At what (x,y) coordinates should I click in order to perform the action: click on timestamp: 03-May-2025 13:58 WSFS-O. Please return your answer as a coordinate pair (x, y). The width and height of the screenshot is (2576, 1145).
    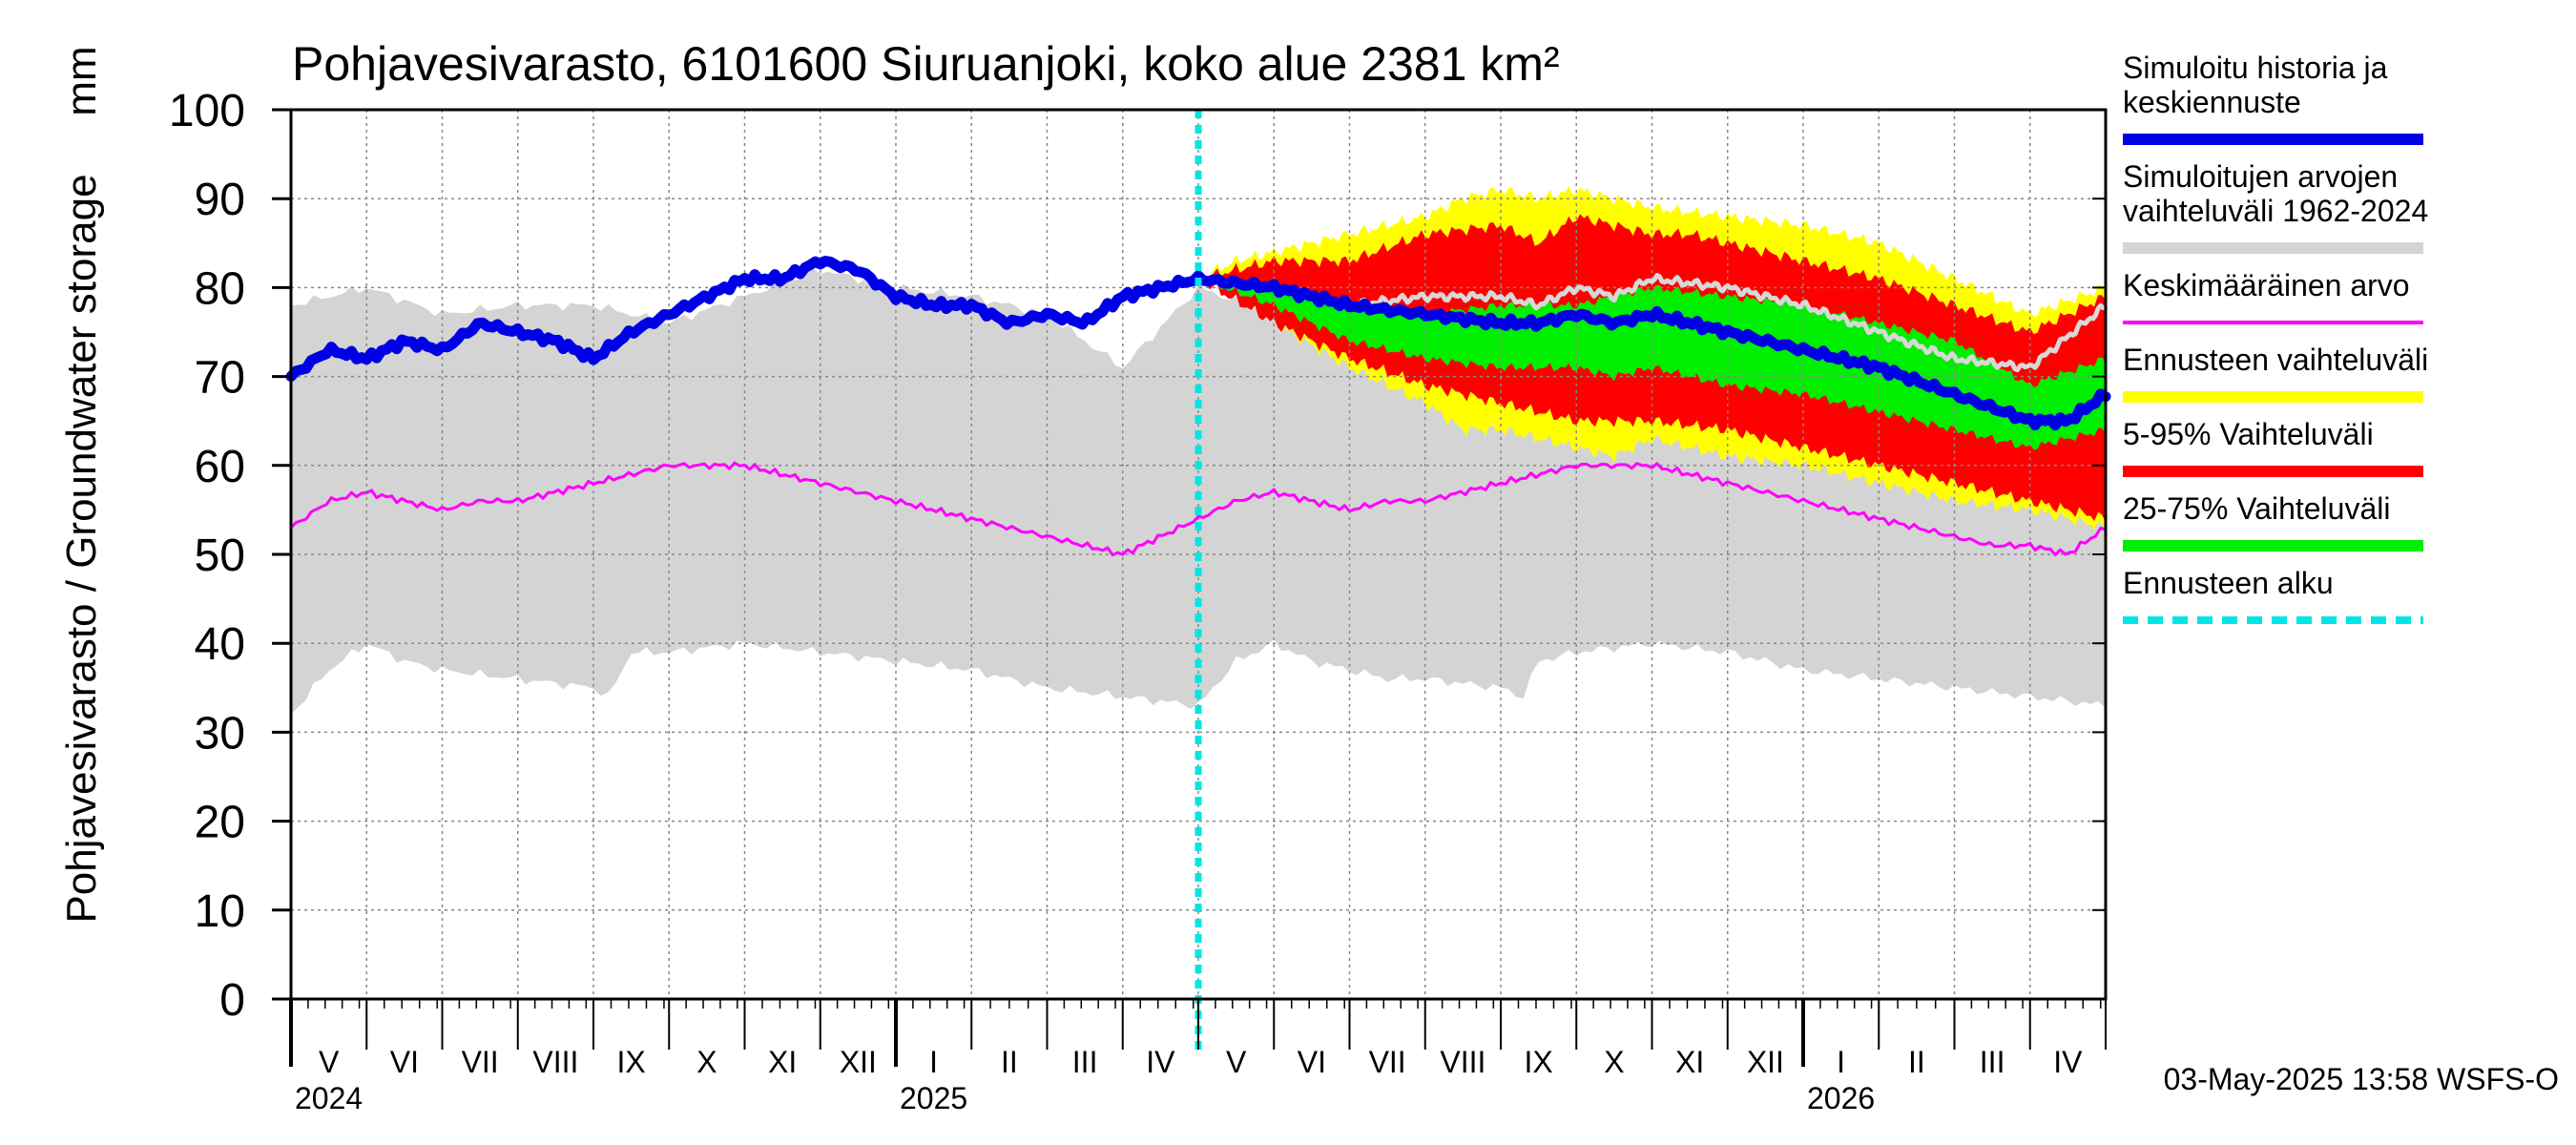
    Looking at the image, I should click on (2361, 1079).